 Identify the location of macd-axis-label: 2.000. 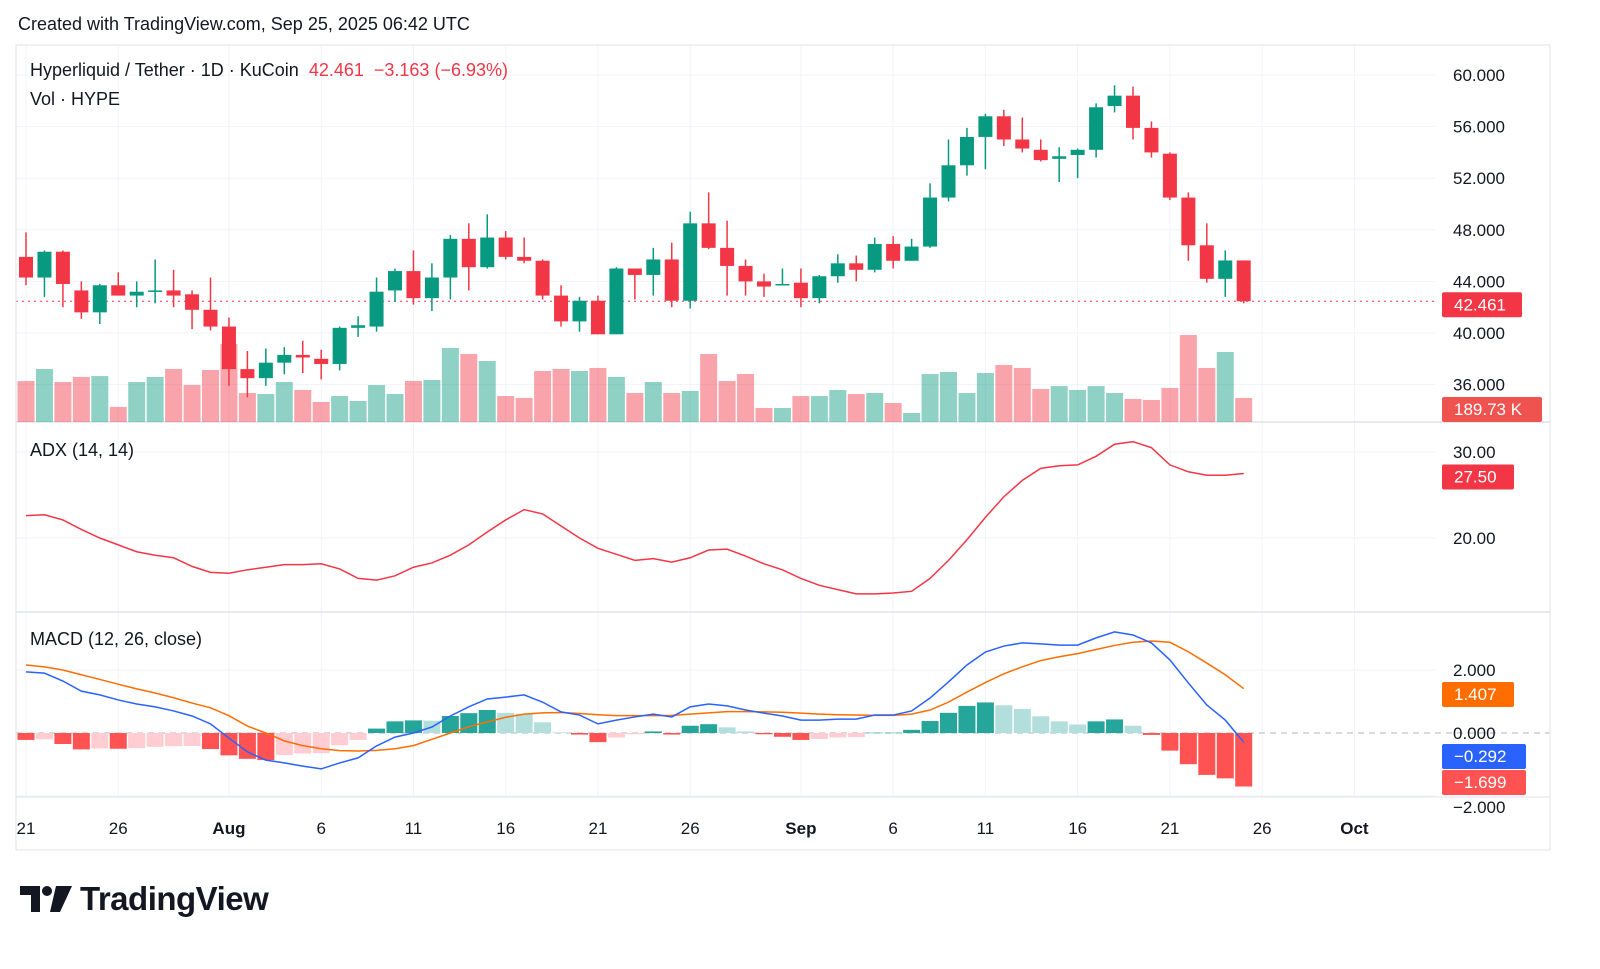
(1474, 670).